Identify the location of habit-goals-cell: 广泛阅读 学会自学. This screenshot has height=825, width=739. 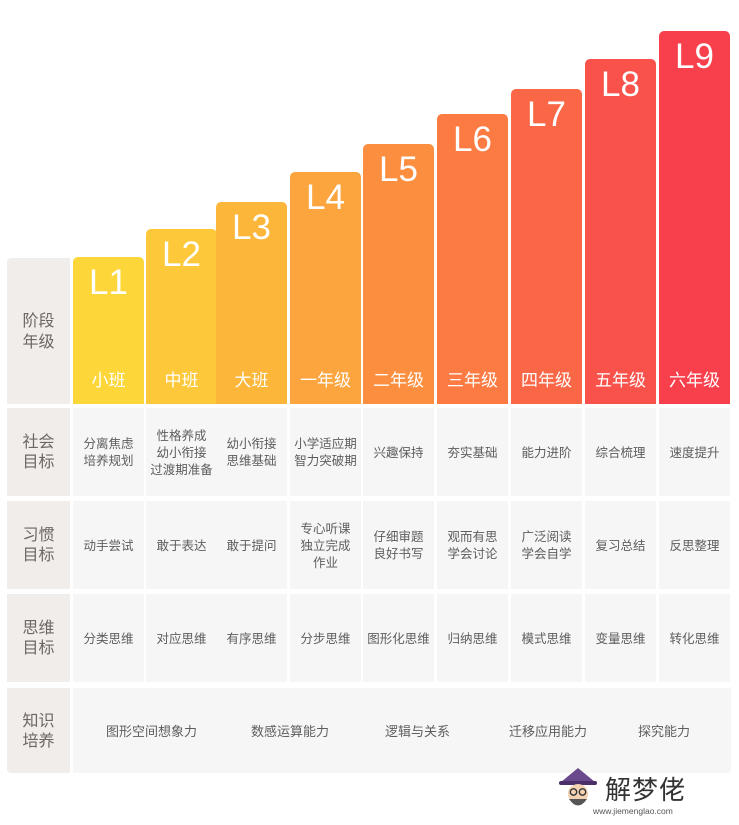
(546, 545).